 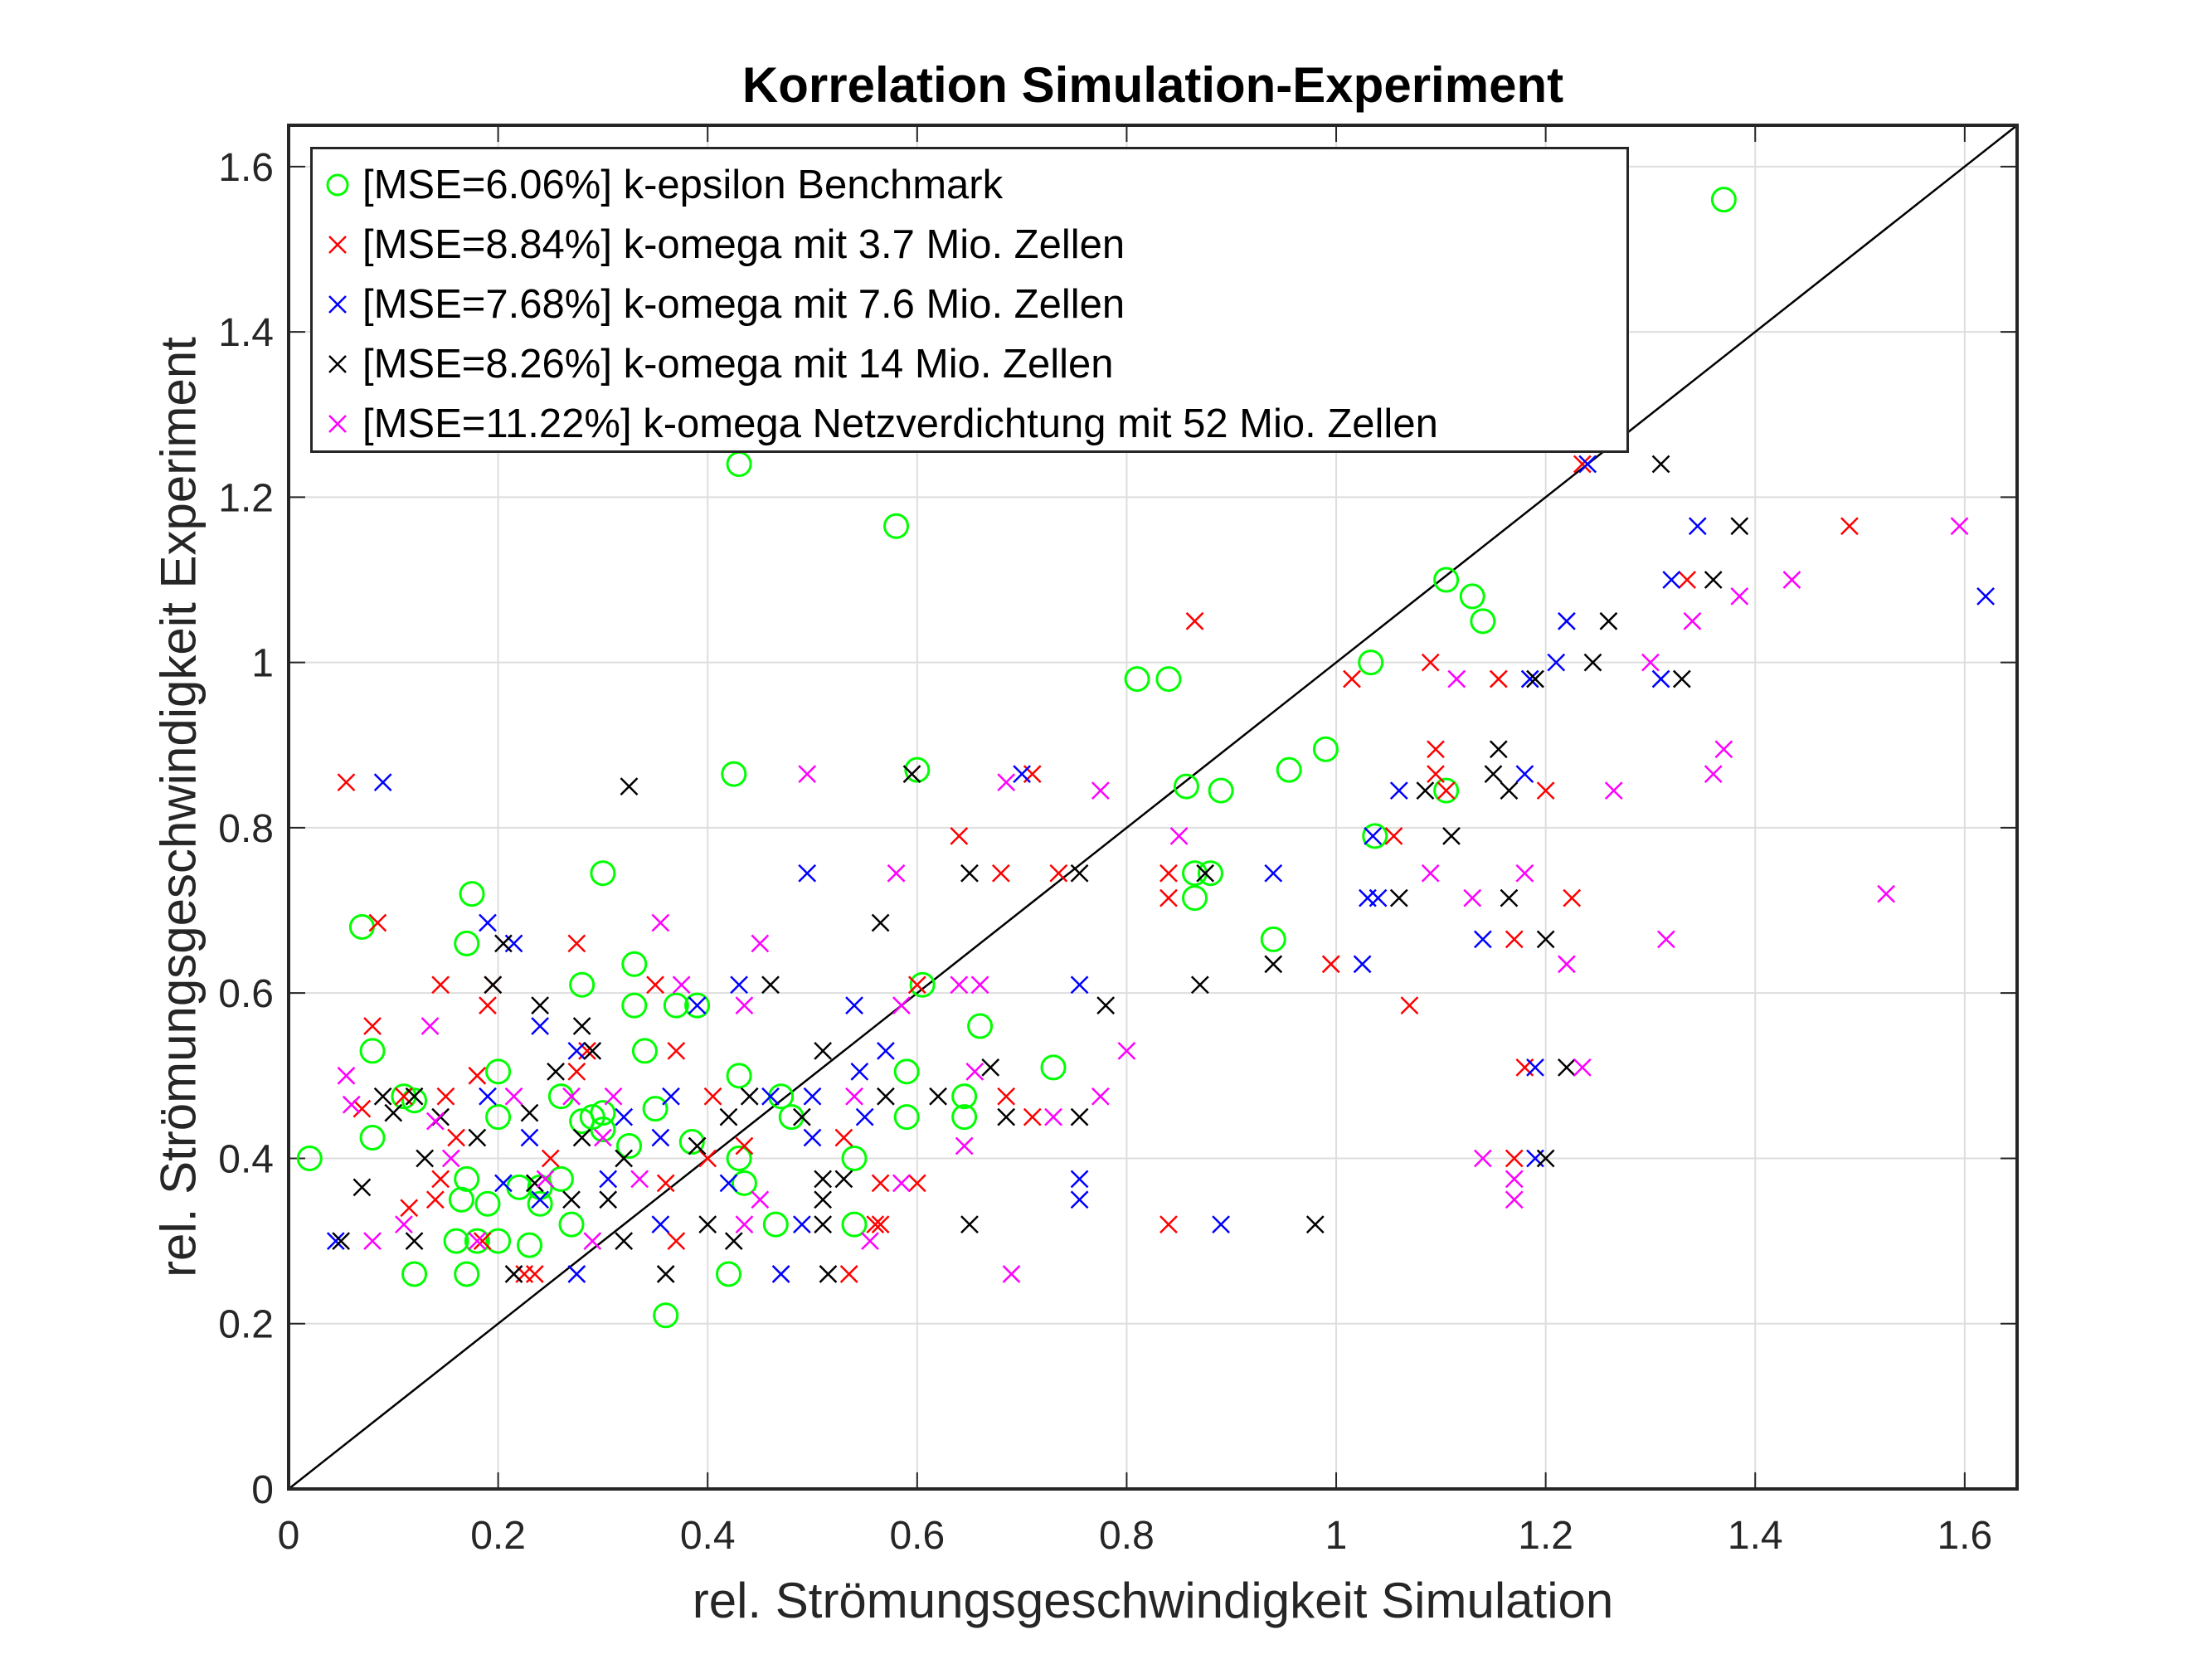 What do you see at coordinates (683, 185) in the screenshot?
I see `legend-label: [MSE=6.06%] k-epsilon Benchmark` at bounding box center [683, 185].